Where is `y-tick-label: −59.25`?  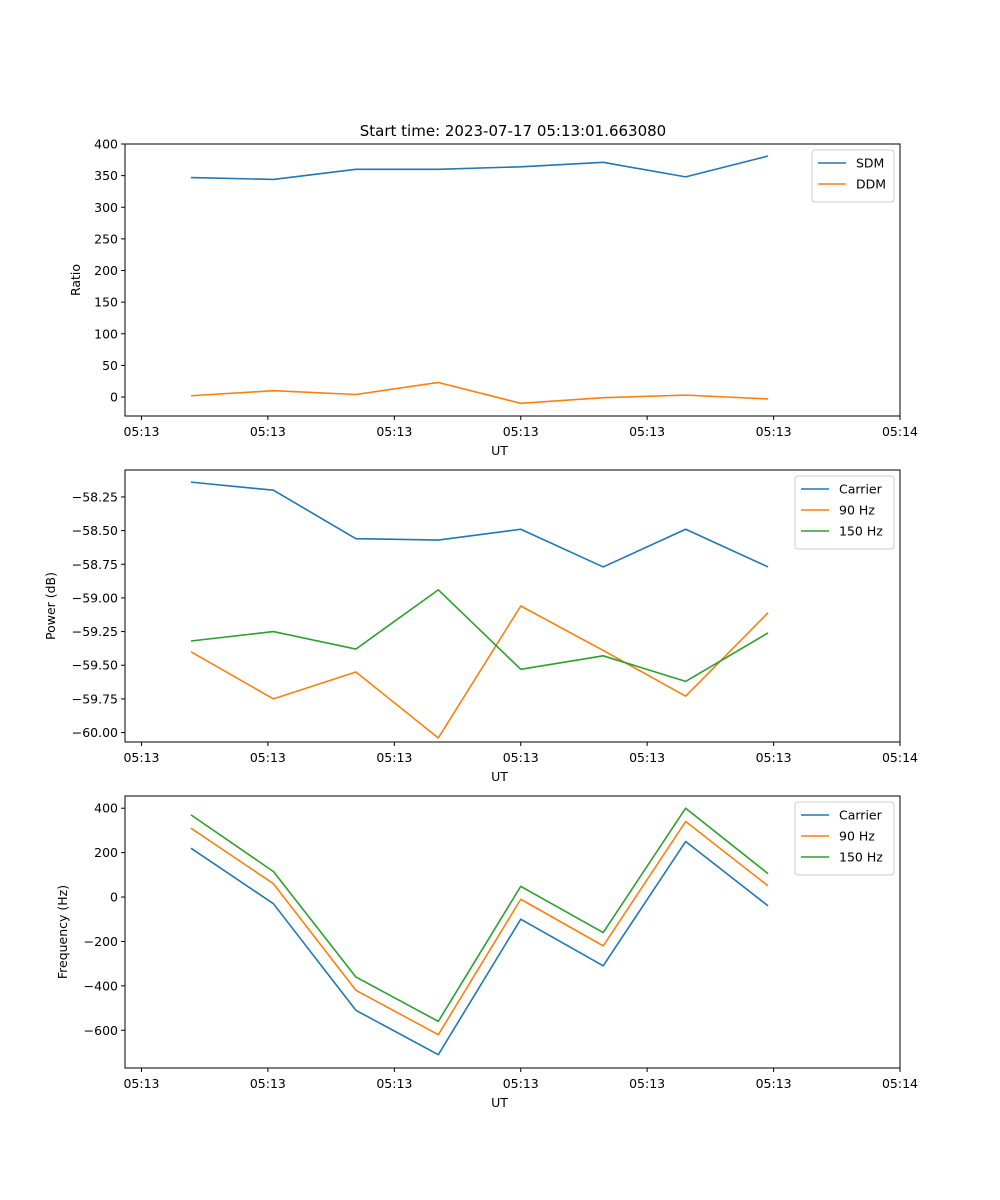
y-tick-label: −59.25 is located at coordinates (95, 631).